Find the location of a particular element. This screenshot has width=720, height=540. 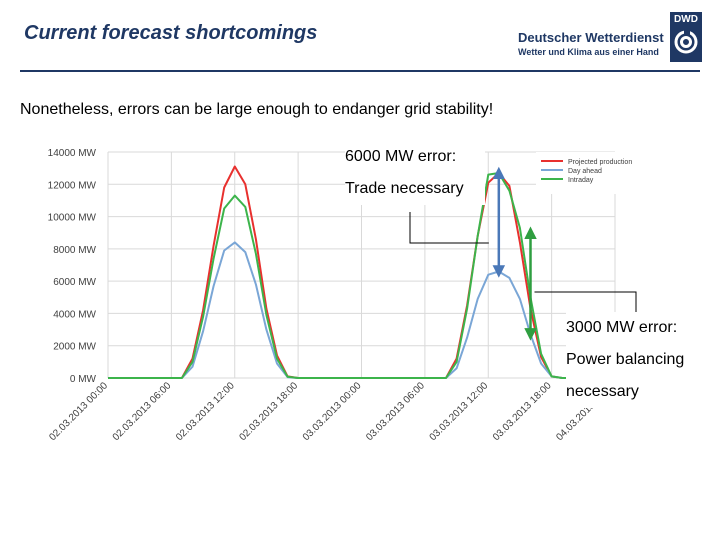

dwd-emblem: DWD is located at coordinates (686, 37).